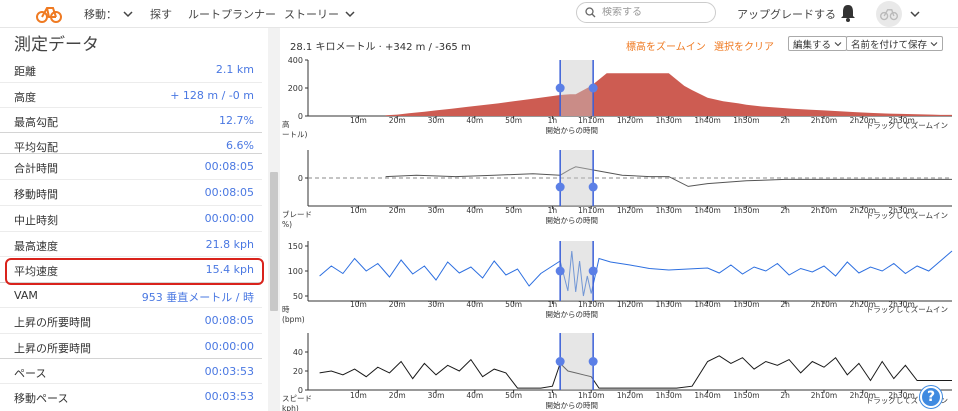 This screenshot has height=411, width=958. I want to click on search-box, so click(646, 12).